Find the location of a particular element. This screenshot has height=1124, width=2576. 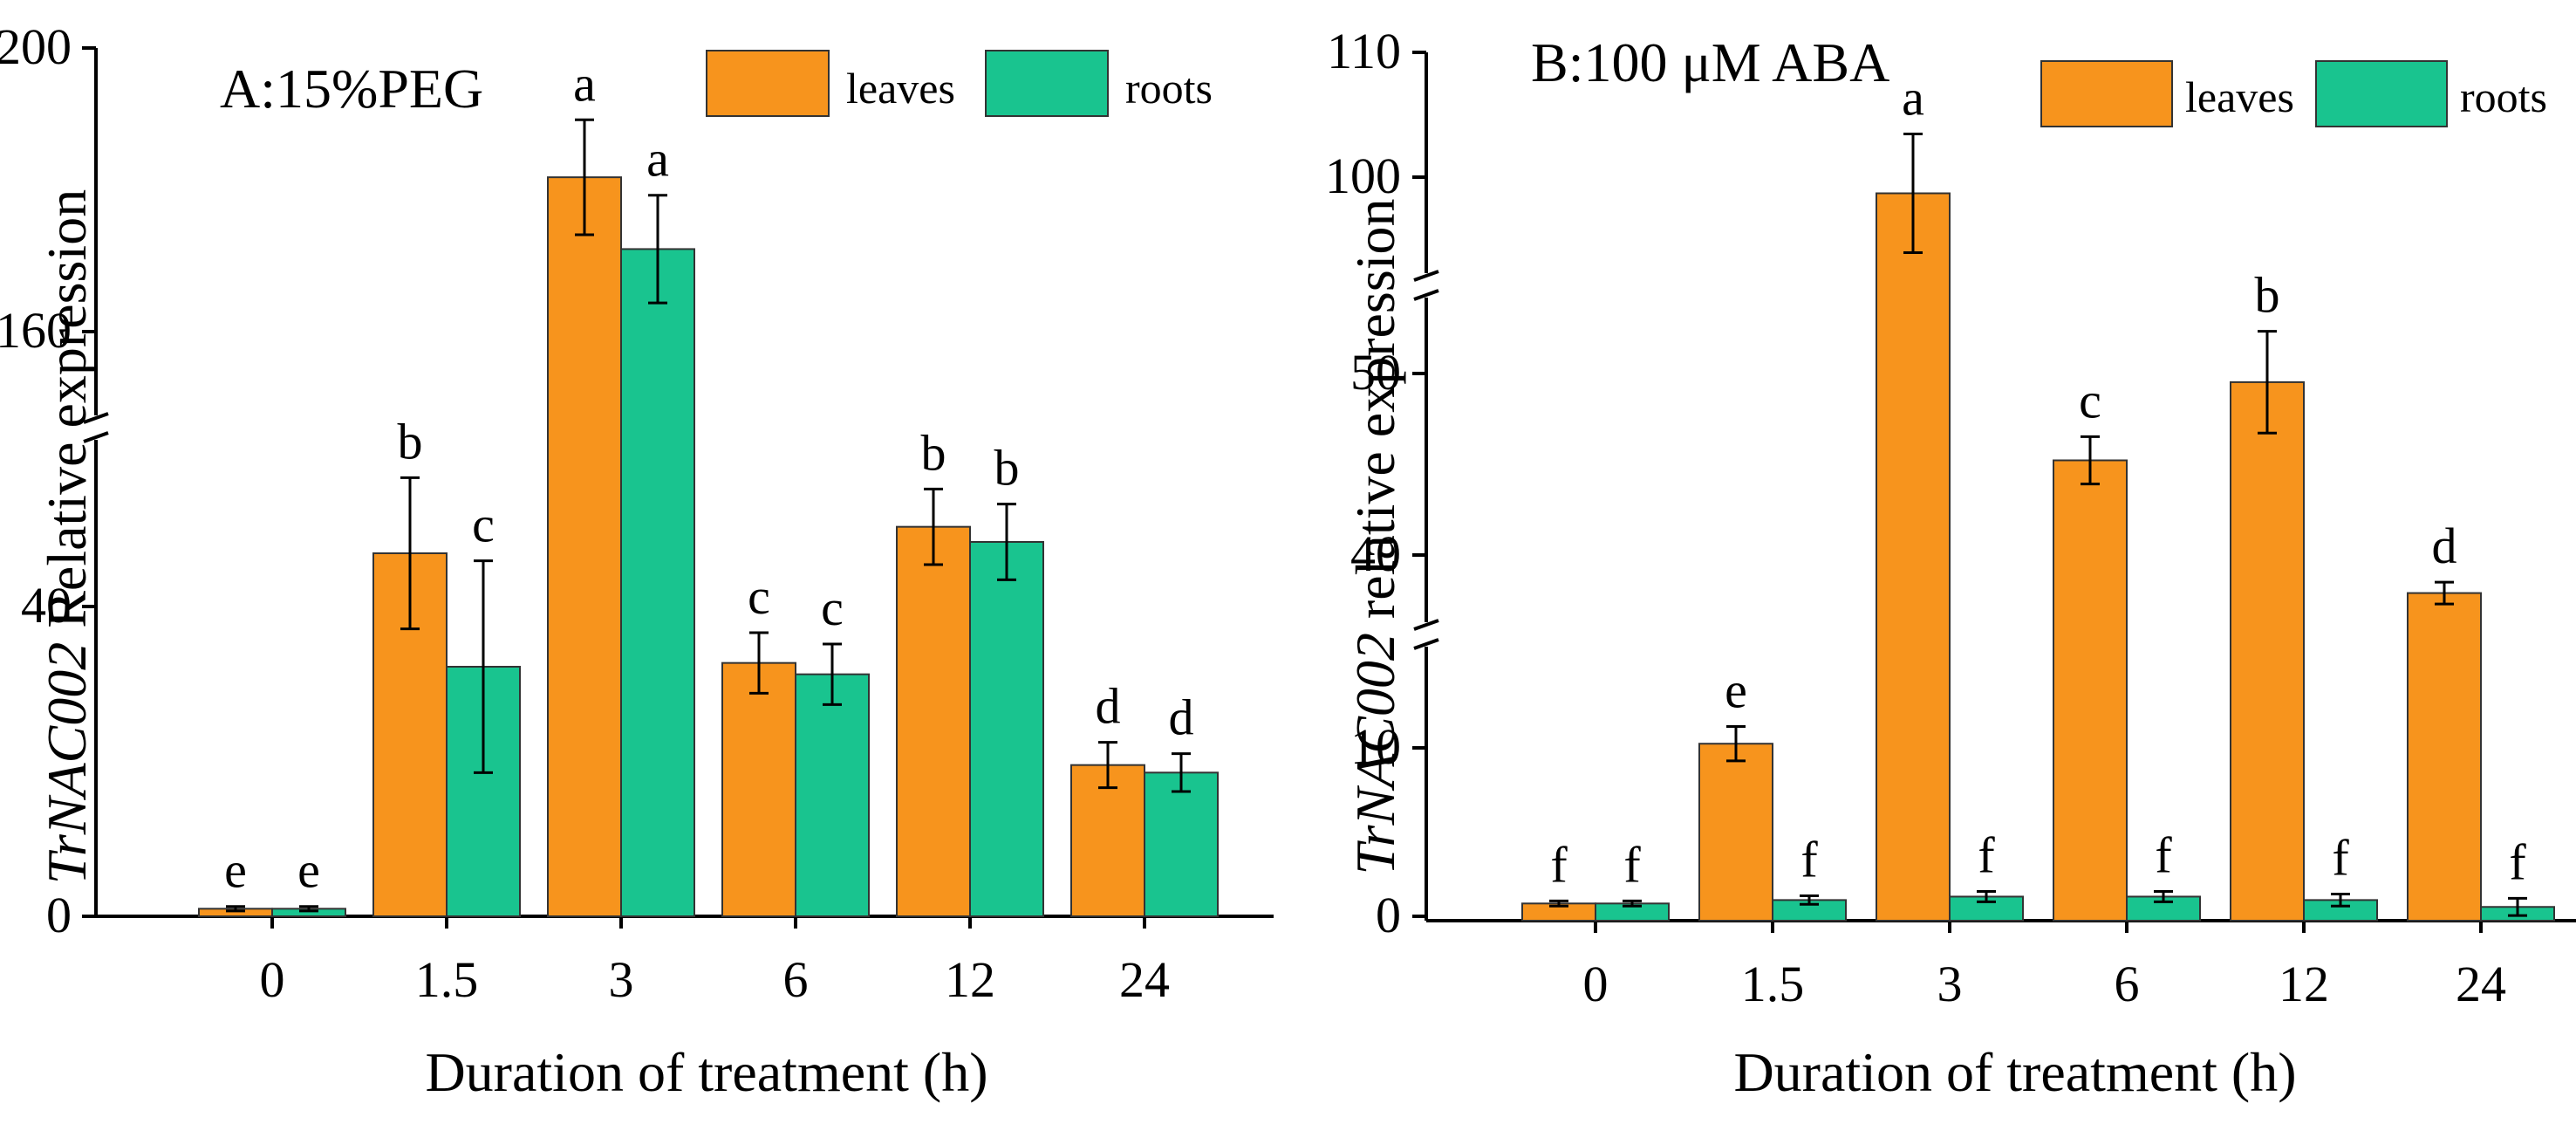

panel-b-y-tick-label: 100 is located at coordinates (1363, 176).